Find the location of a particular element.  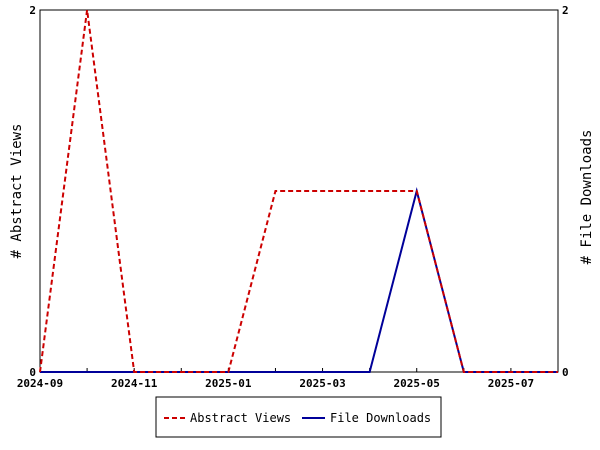

x-tick-label: 2024-11 is located at coordinates (134, 383).